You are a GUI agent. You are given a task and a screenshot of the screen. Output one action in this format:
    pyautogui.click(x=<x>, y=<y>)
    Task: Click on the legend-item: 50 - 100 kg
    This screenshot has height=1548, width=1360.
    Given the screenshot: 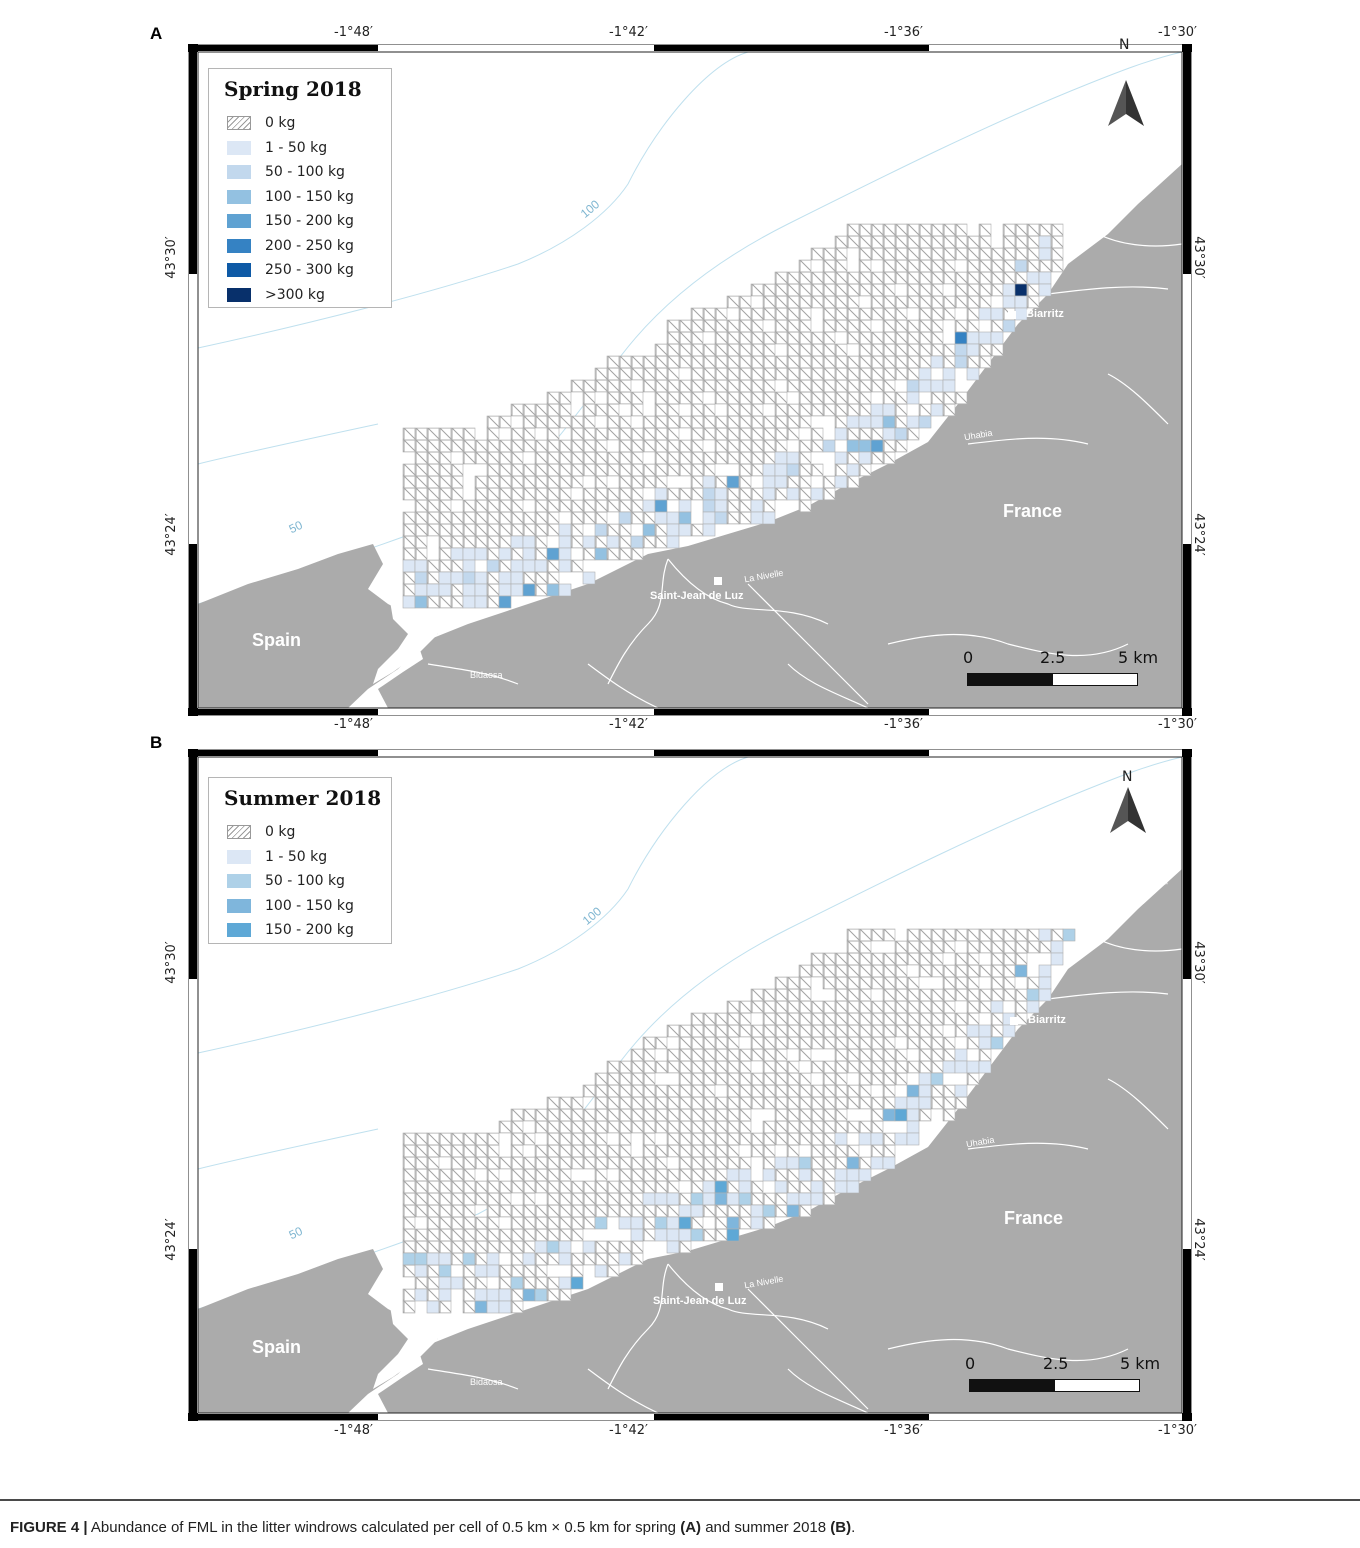 What is the action you would take?
    pyautogui.click(x=300, y=172)
    